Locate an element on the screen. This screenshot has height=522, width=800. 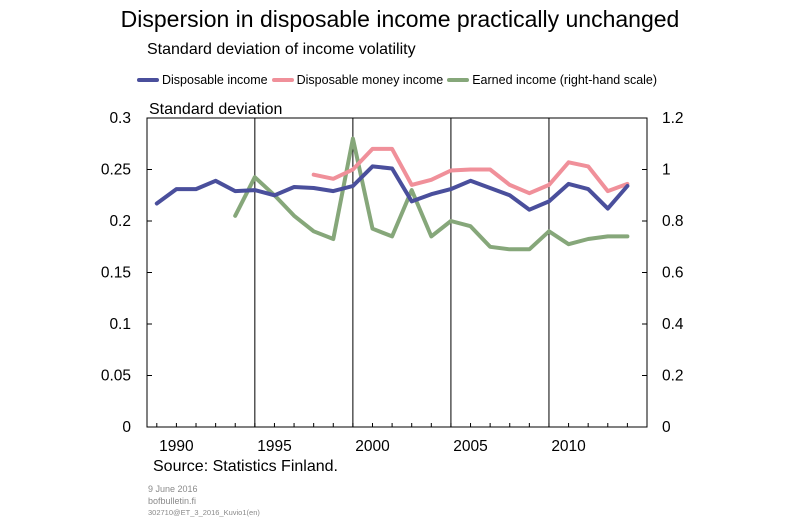
y2-tick-label: 0.6 is located at coordinates (673, 273).